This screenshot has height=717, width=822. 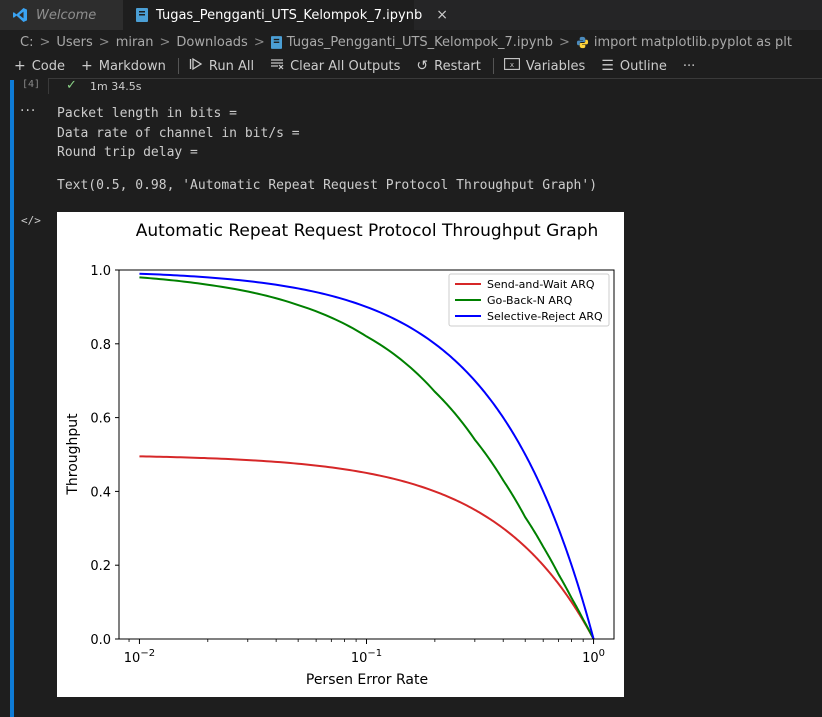 I want to click on restart-icon: ↺, so click(x=422, y=66).